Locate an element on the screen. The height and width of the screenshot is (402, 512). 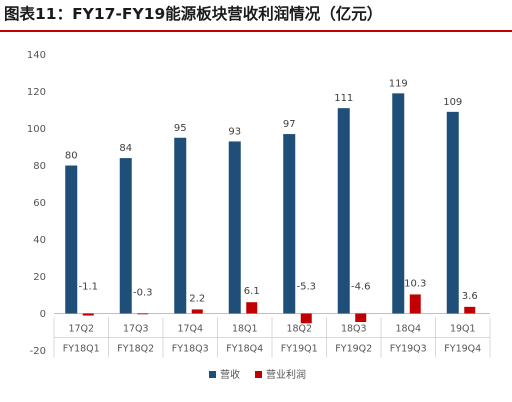
x-tick-label-fiscal: FY19Q3 is located at coordinates (408, 349).